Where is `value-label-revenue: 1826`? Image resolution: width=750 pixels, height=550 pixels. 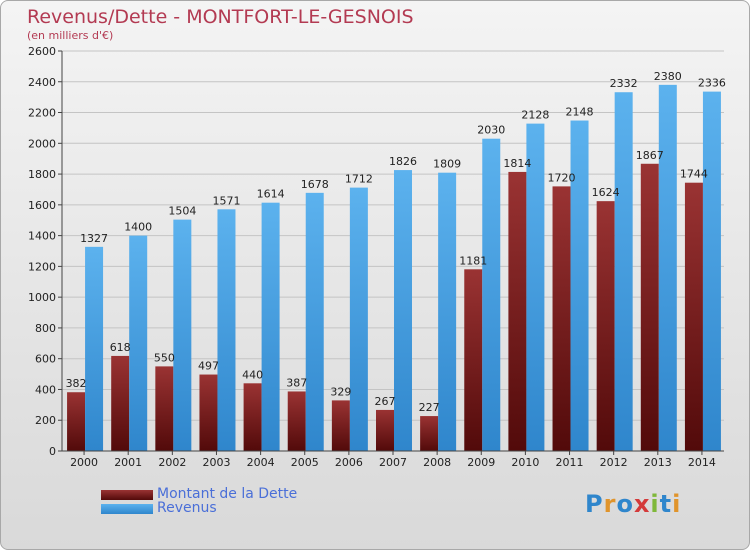 value-label-revenue: 1826 is located at coordinates (403, 161).